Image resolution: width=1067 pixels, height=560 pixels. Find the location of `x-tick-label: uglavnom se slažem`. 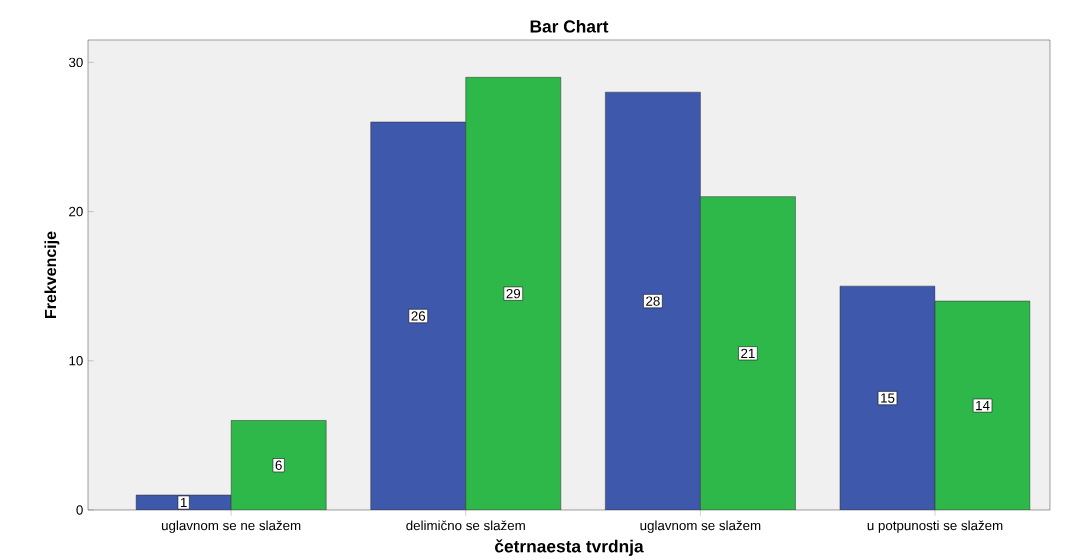

x-tick-label: uglavnom se slažem is located at coordinates (700, 526).